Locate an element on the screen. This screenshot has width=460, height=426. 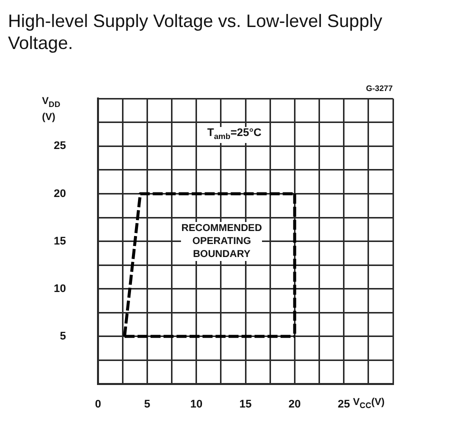
x-tick-label: 20 is located at coordinates (294, 404).